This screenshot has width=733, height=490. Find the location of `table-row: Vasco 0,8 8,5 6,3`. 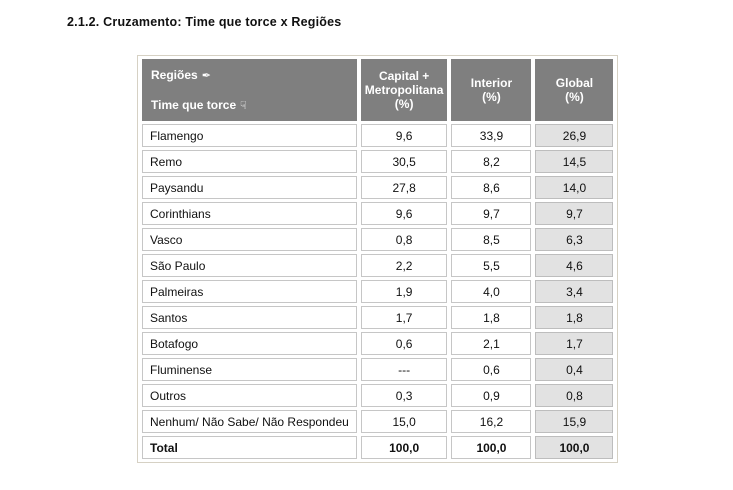

table-row: Vasco 0,8 8,5 6,3 is located at coordinates (378, 239).